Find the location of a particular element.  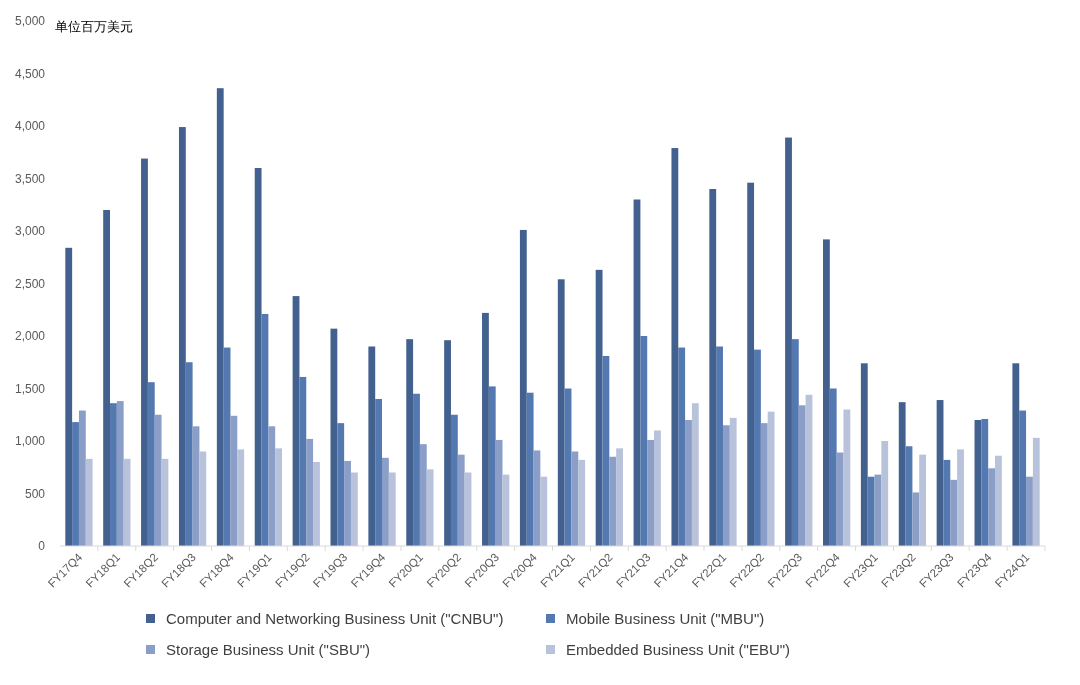

legend-label: Embedded Business Unit ("EBU") is located at coordinates (678, 649).